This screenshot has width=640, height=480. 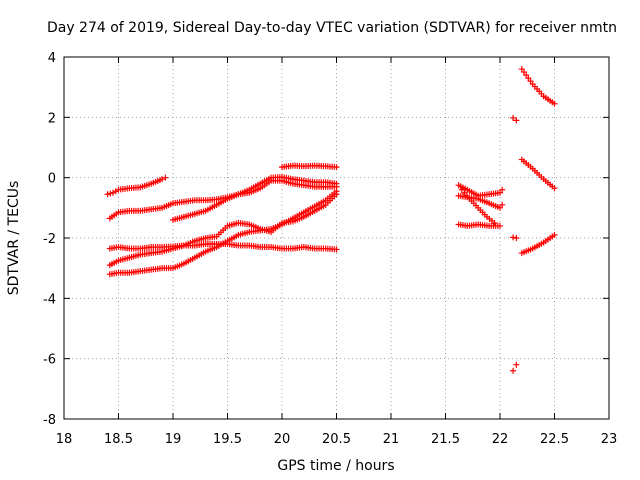 What do you see at coordinates (336, 249) in the screenshot?
I see `track-5-point` at bounding box center [336, 249].